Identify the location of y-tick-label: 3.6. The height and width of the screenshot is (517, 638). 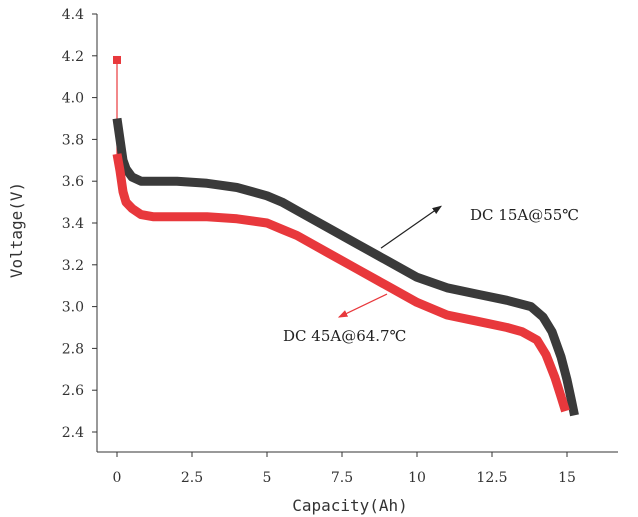
(73, 182).